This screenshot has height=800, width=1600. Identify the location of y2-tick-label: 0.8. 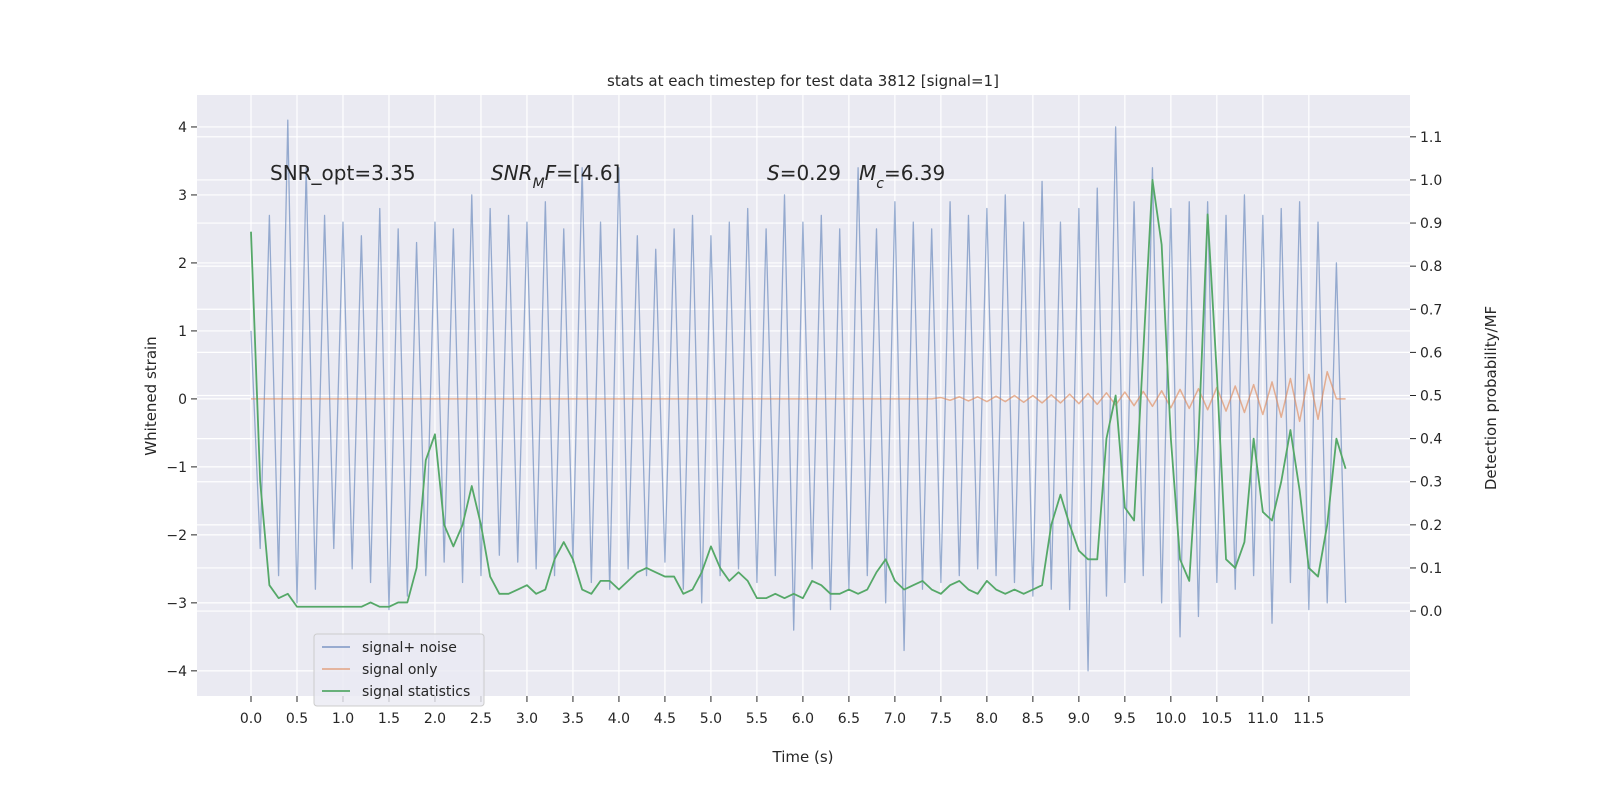
(1431, 267).